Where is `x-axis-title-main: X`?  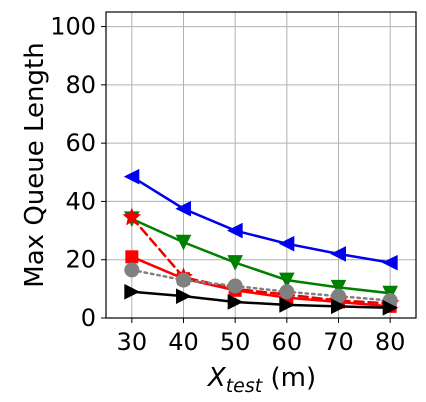
x-axis-title-main: X is located at coordinates (216, 378).